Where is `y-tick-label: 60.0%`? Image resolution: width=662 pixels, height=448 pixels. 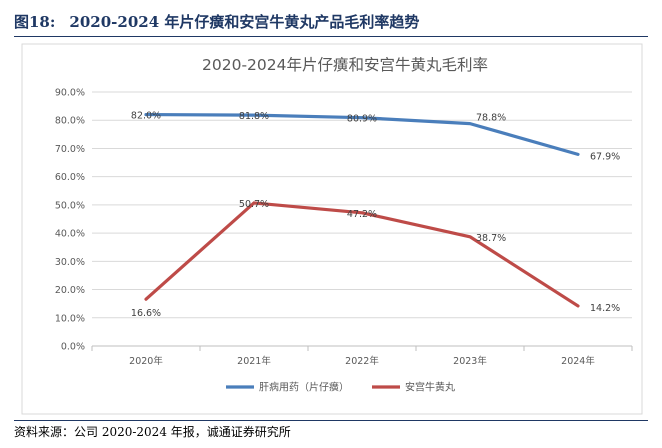
y-tick-label: 60.0% is located at coordinates (70, 177).